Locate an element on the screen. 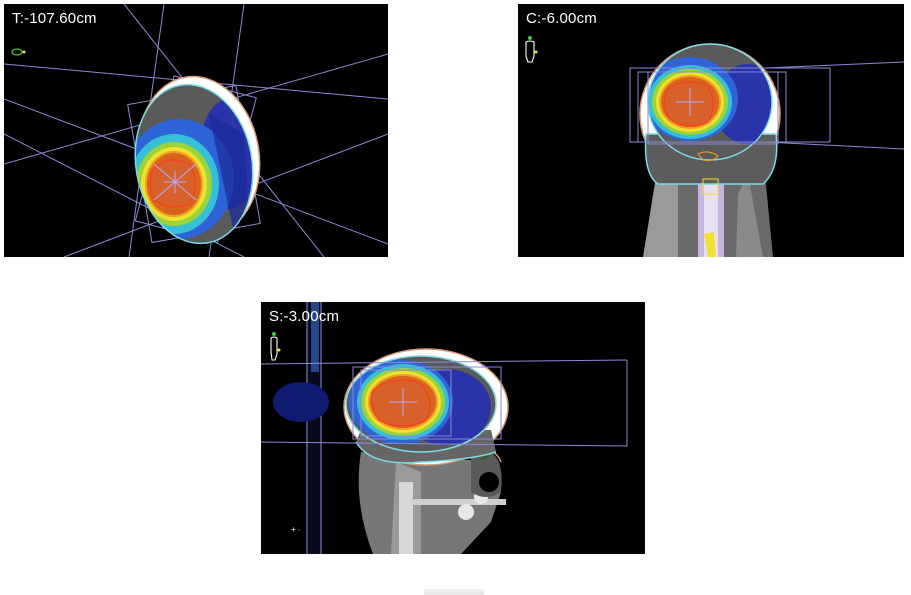 The width and height of the screenshot is (911, 595). transverse-plane-label: T:-107.60cm is located at coordinates (54, 18).